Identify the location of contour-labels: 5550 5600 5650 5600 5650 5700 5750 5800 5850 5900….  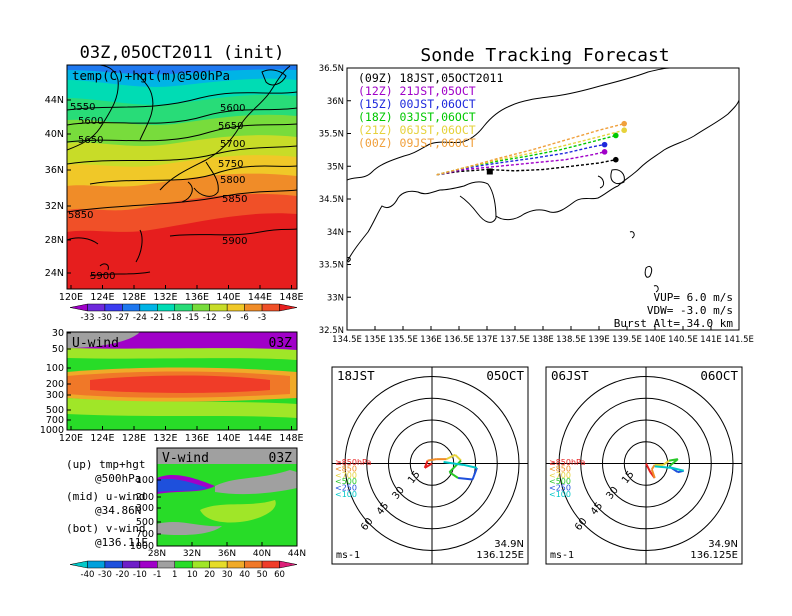
(157, 192).